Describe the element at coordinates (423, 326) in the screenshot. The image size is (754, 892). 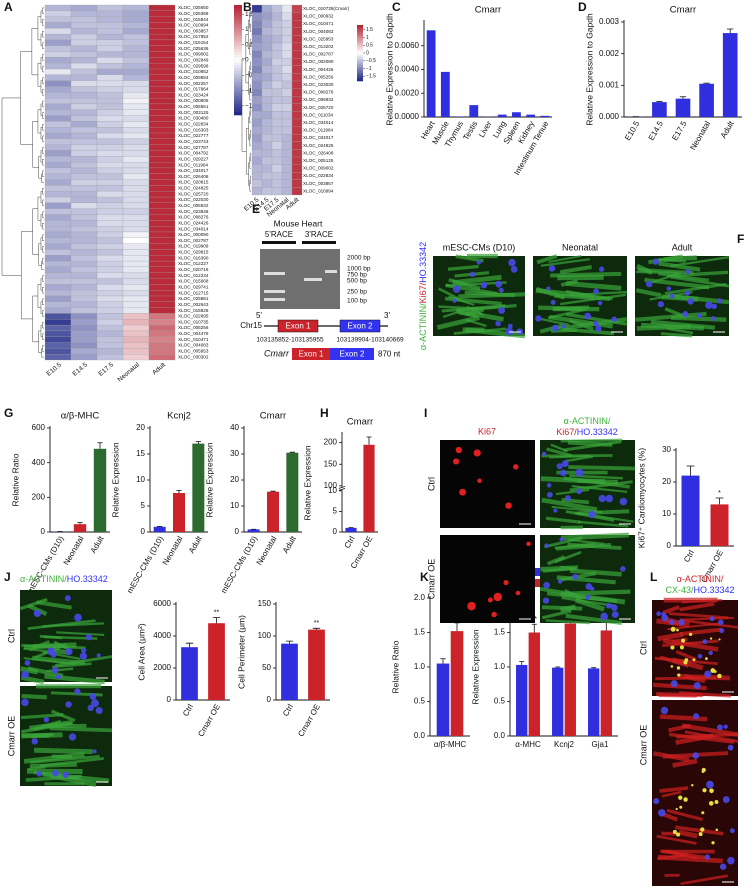
I see `stain-part: α-ACTININ/` at that location.